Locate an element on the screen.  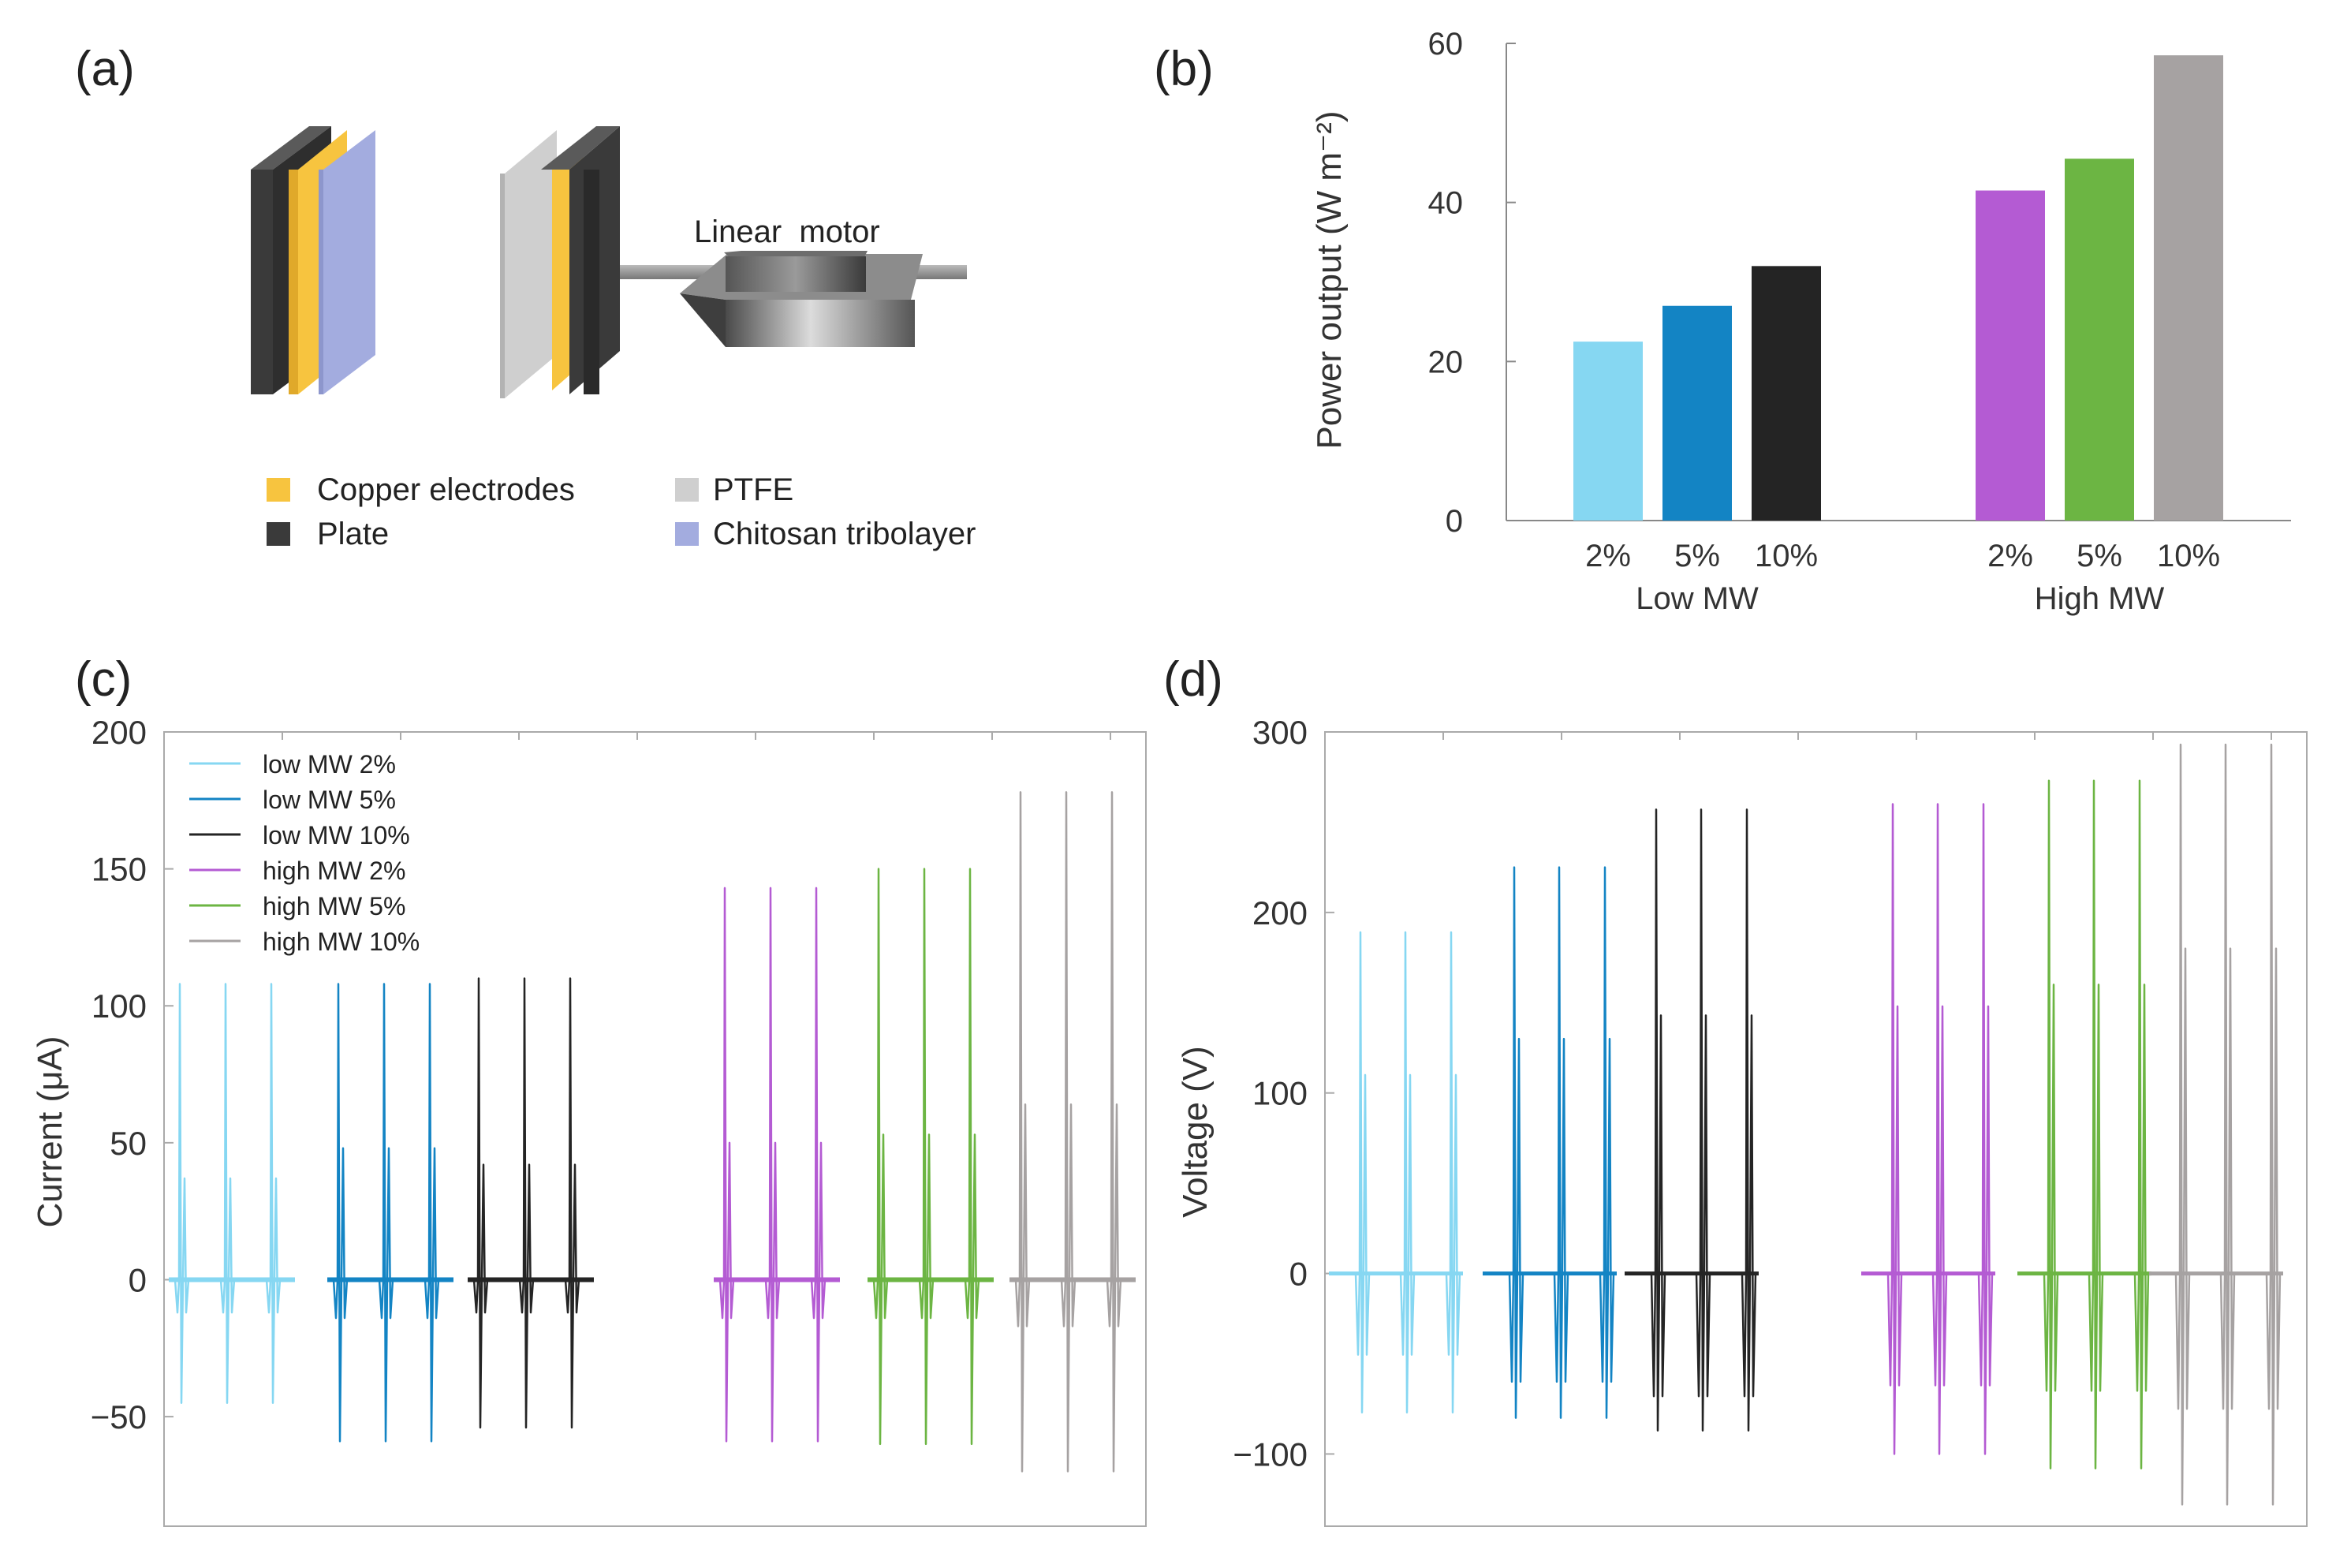
panel-a-schematic: (a) Linear motor is located at coordinates (525, 296).